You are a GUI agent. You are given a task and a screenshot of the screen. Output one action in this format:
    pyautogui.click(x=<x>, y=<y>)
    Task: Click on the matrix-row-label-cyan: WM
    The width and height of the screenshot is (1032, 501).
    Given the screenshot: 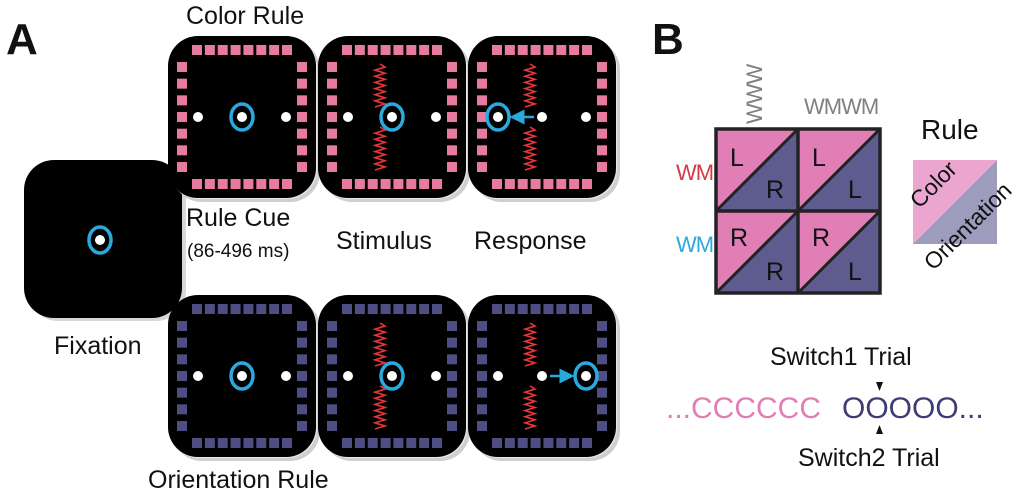 What is the action you would take?
    pyautogui.click(x=695, y=244)
    